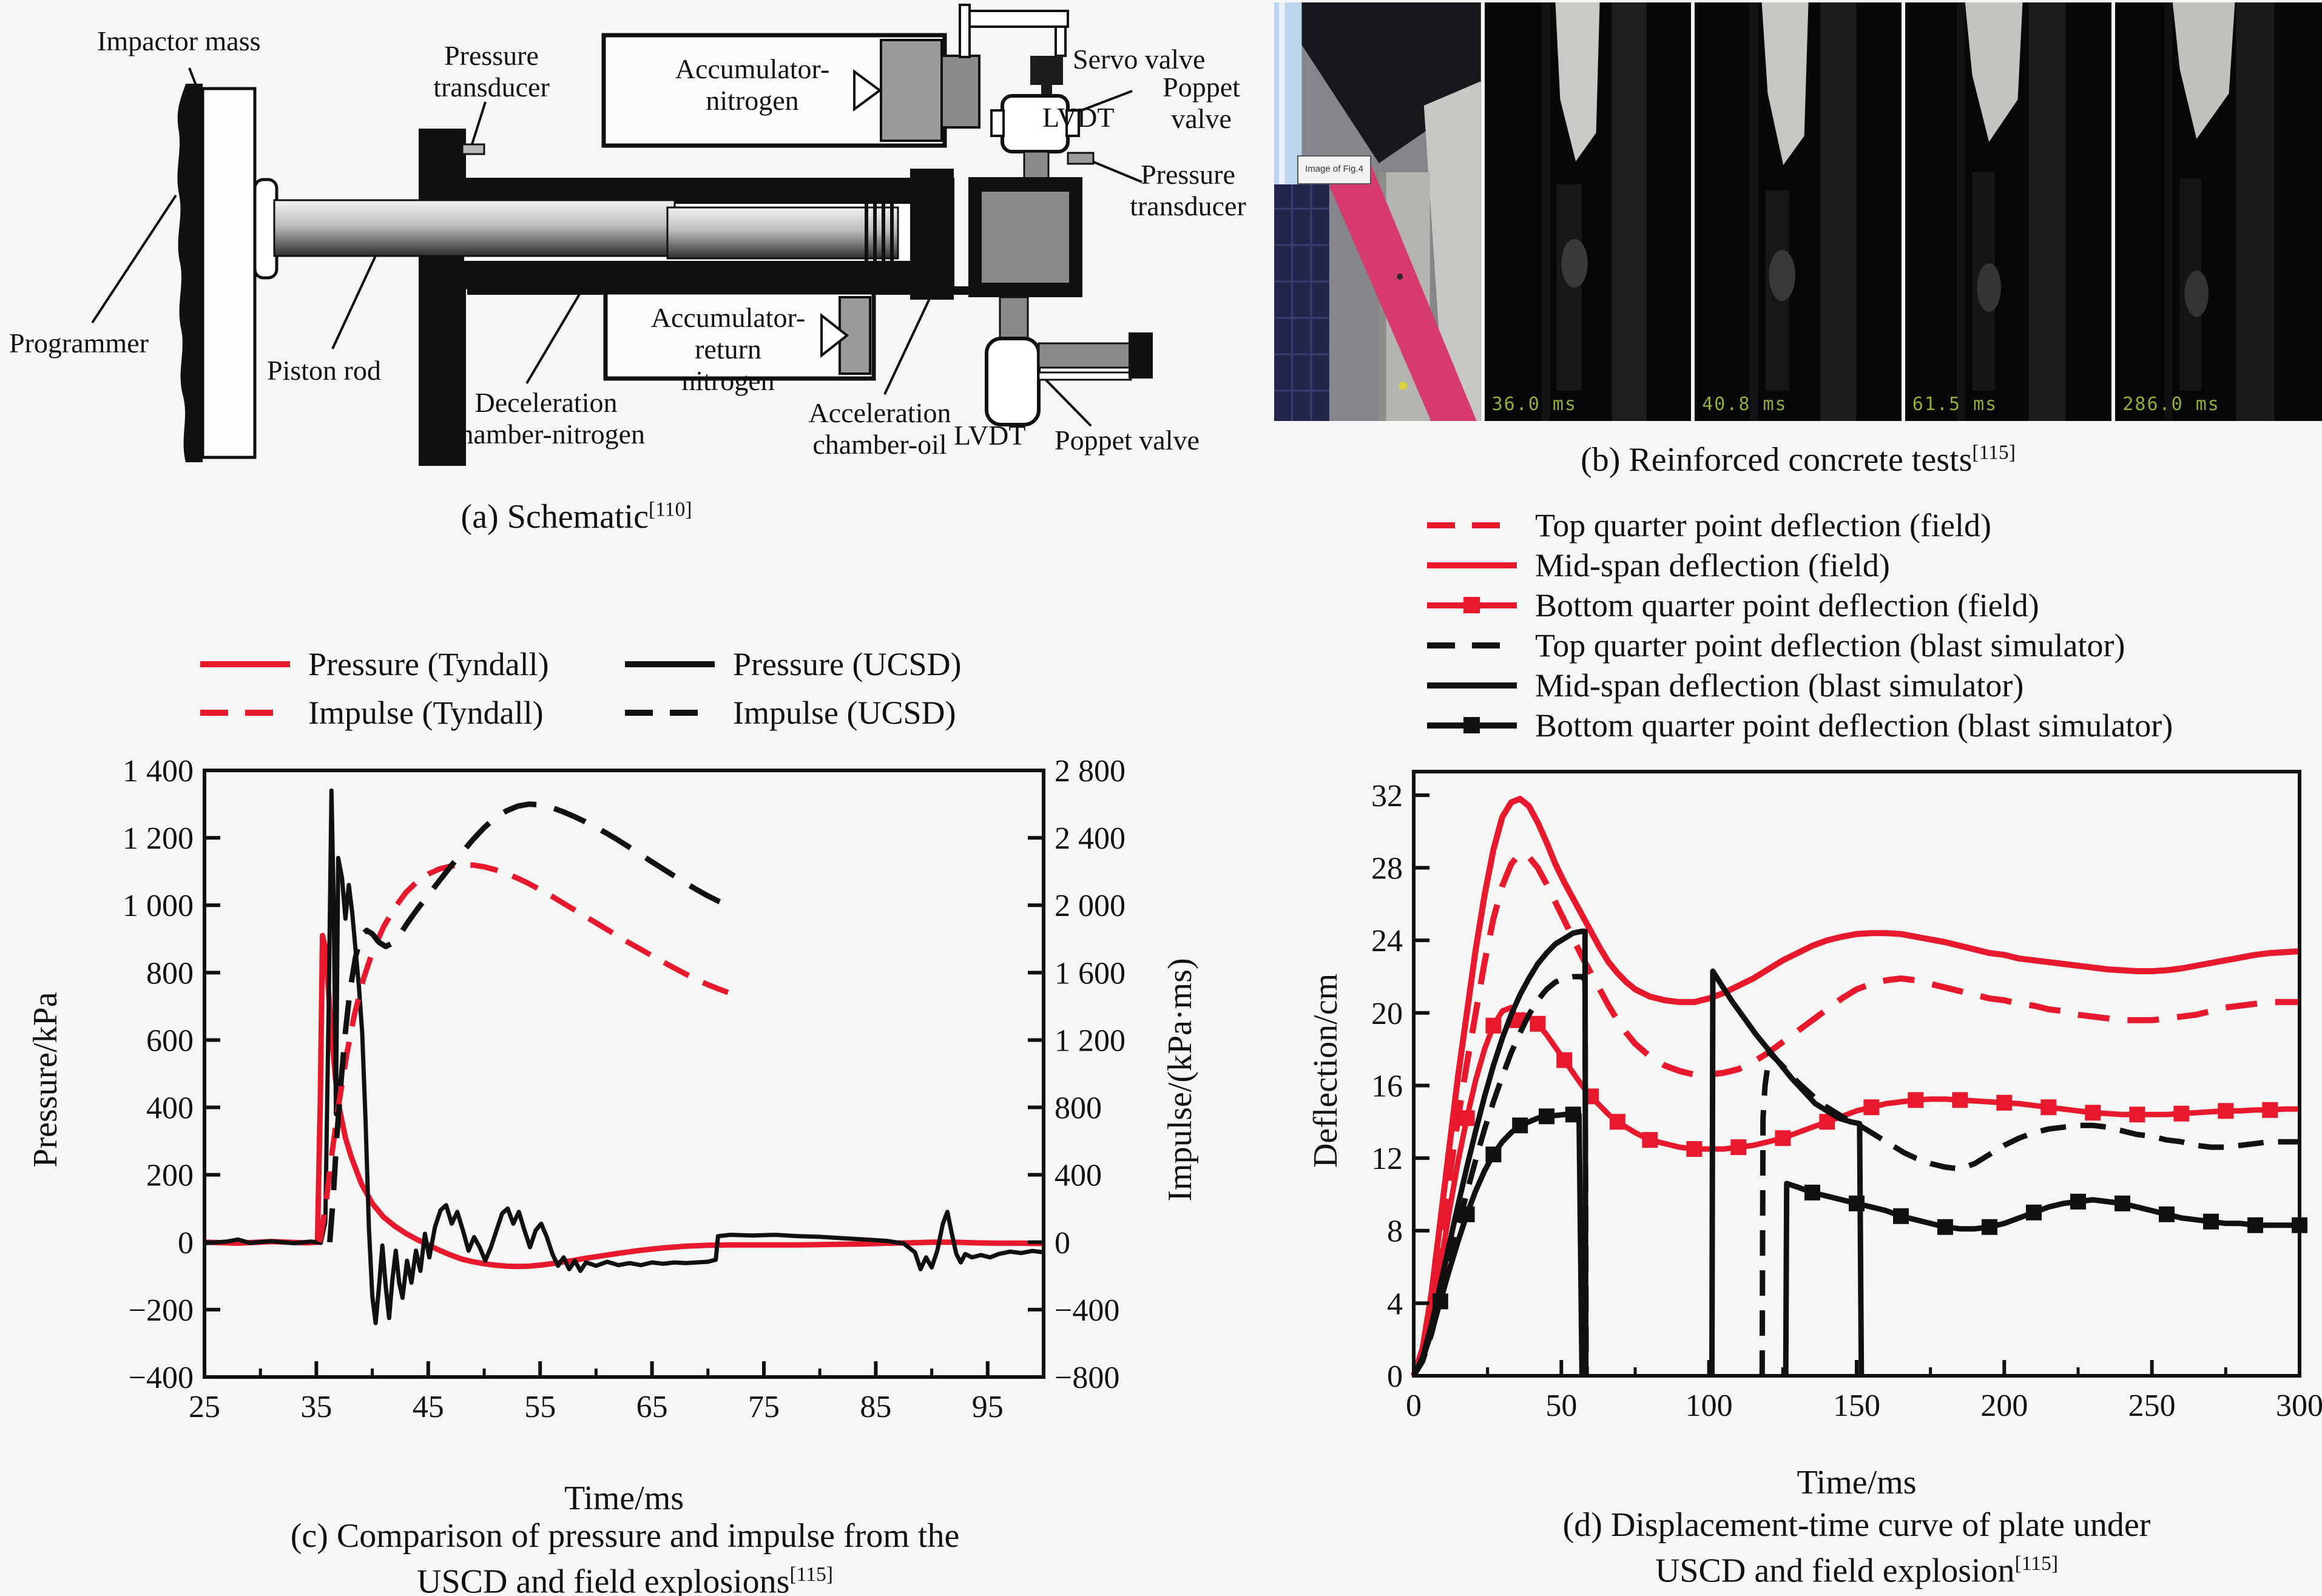  What do you see at coordinates (2299, 1406) in the screenshot?
I see `x-tick-label: 300` at bounding box center [2299, 1406].